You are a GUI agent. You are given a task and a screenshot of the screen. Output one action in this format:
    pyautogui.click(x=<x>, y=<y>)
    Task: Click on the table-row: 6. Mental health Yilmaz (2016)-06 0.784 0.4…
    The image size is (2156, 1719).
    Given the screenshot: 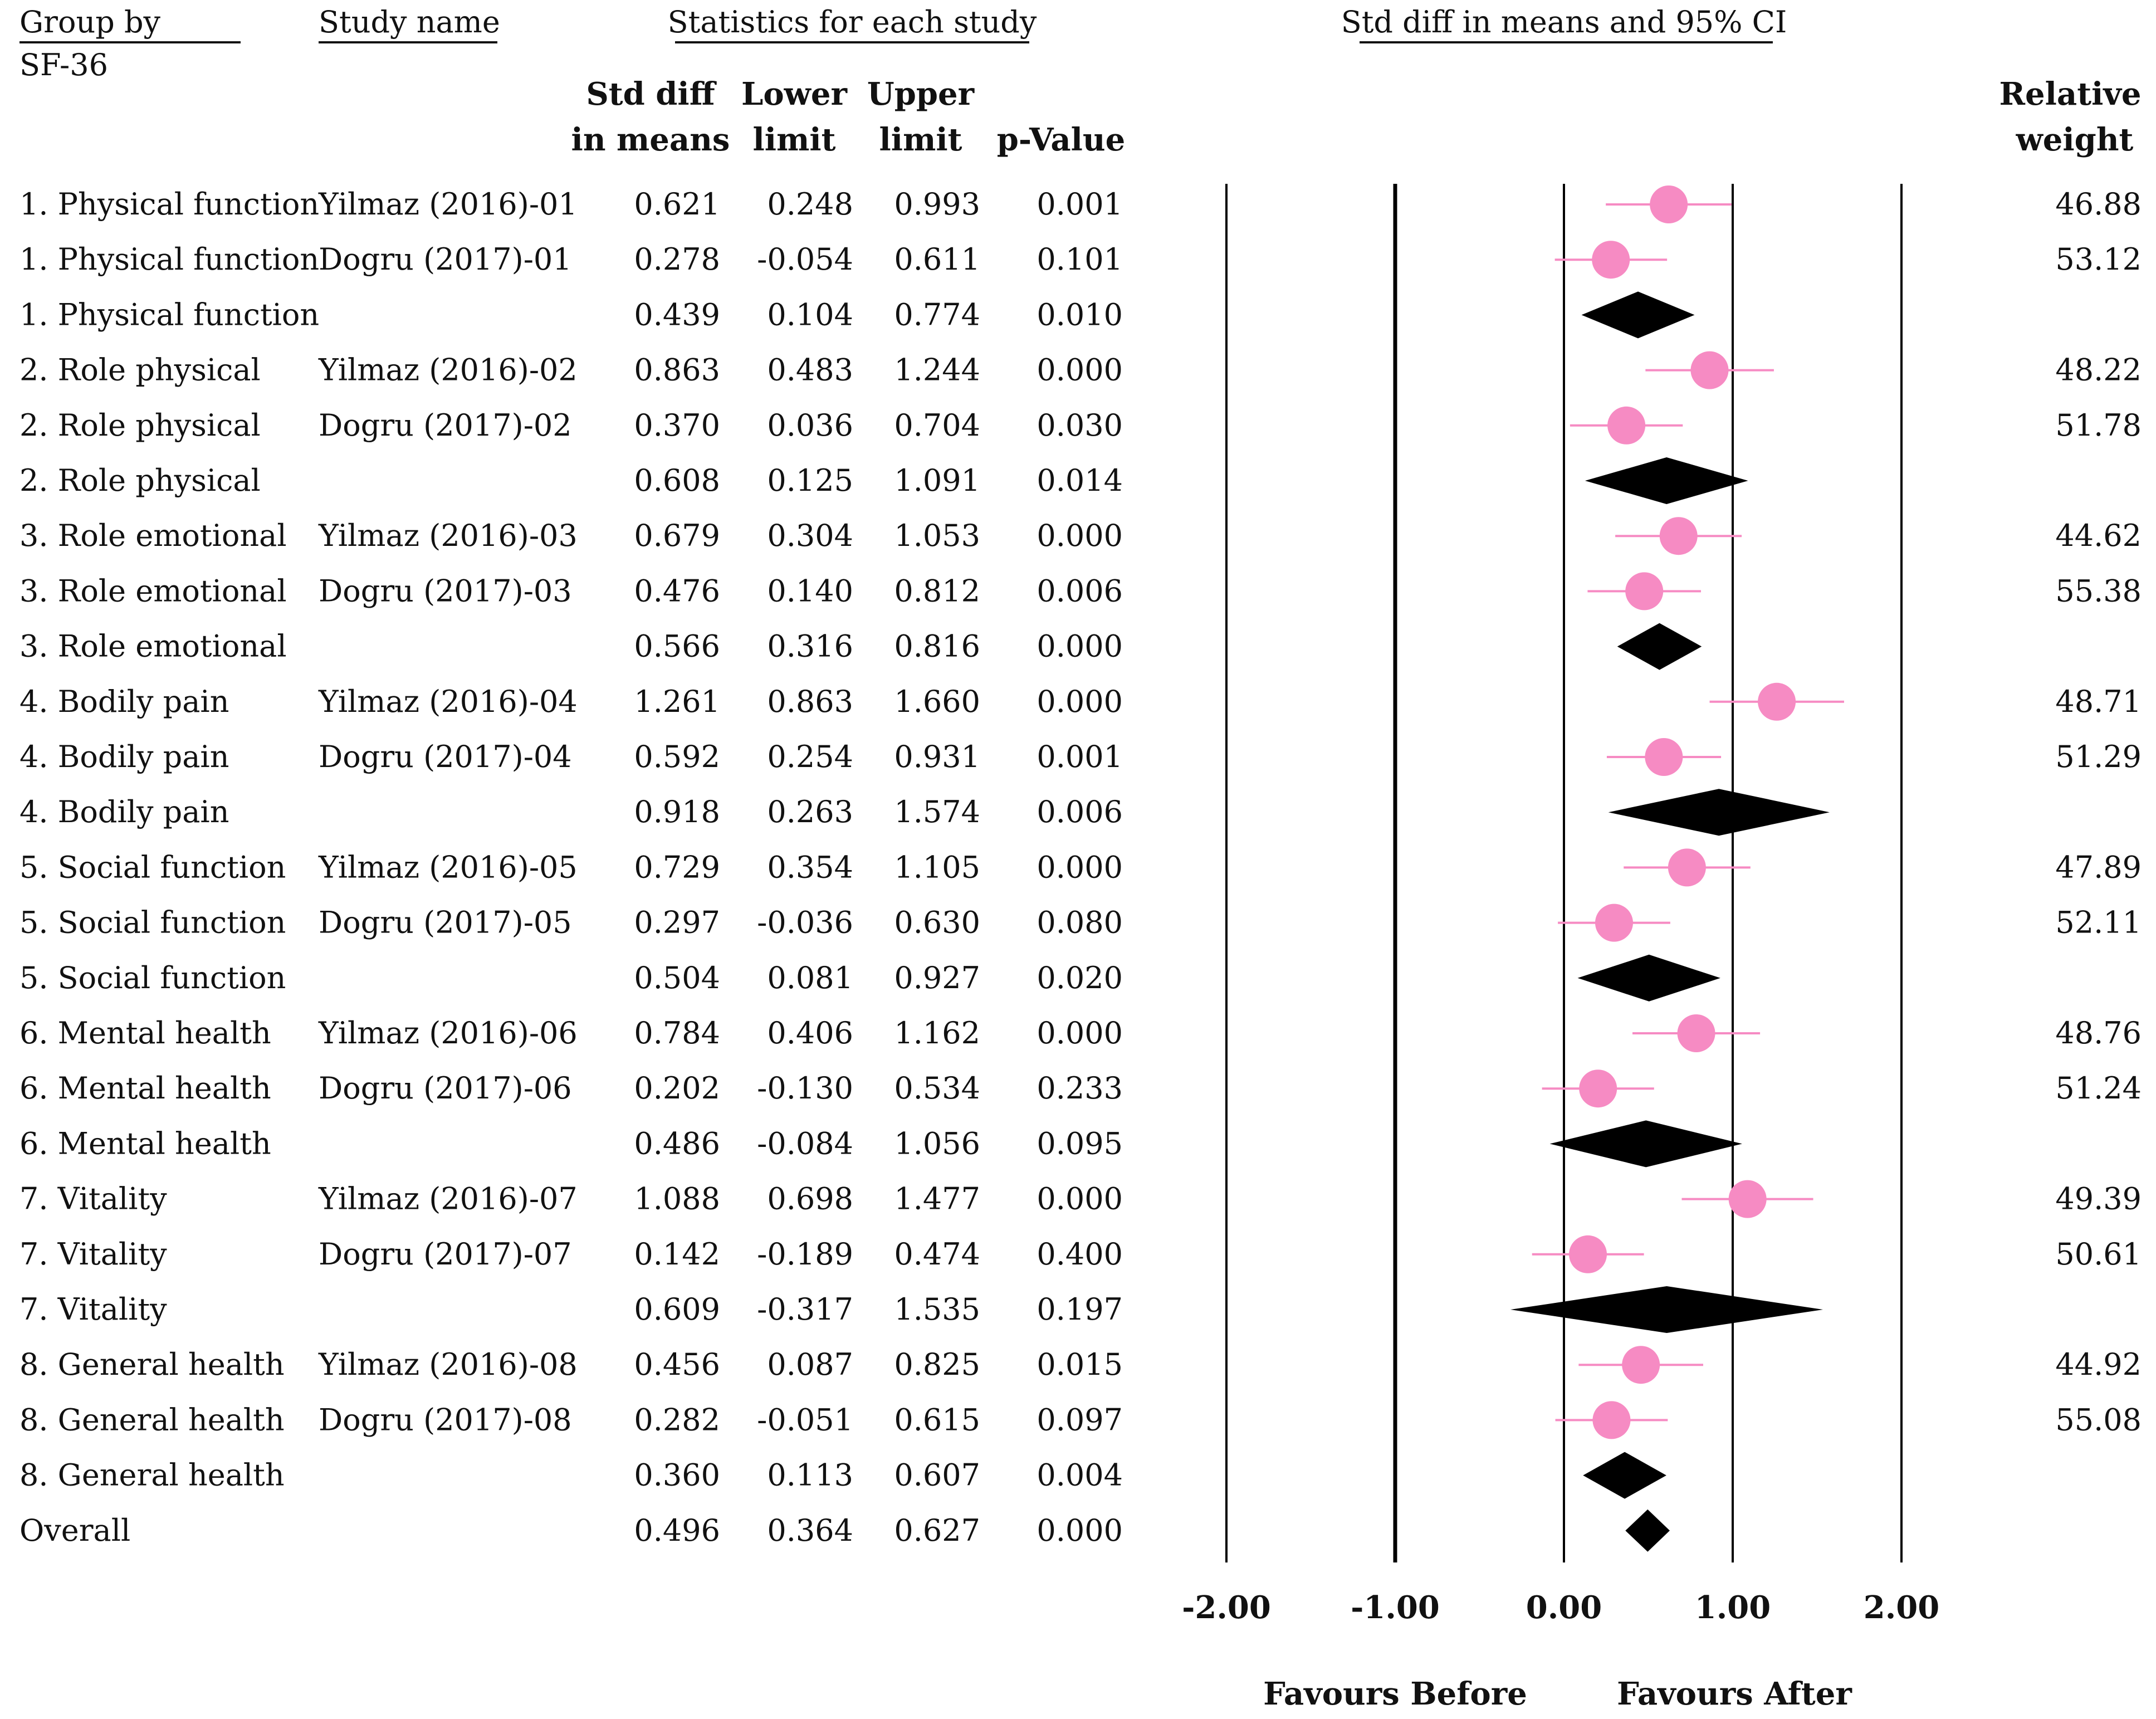 What is the action you would take?
    pyautogui.click(x=1080, y=1033)
    